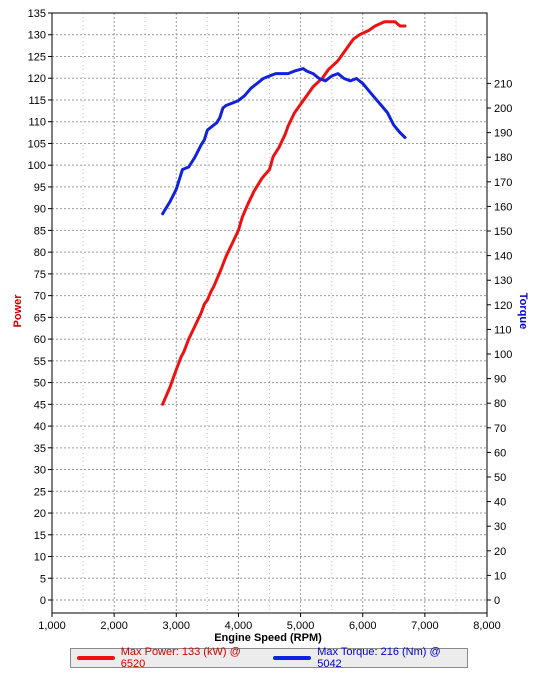 This screenshot has height=676, width=540. I want to click on legend-power-text: Max Power: 133 (kW) @ 6520, so click(180, 658).